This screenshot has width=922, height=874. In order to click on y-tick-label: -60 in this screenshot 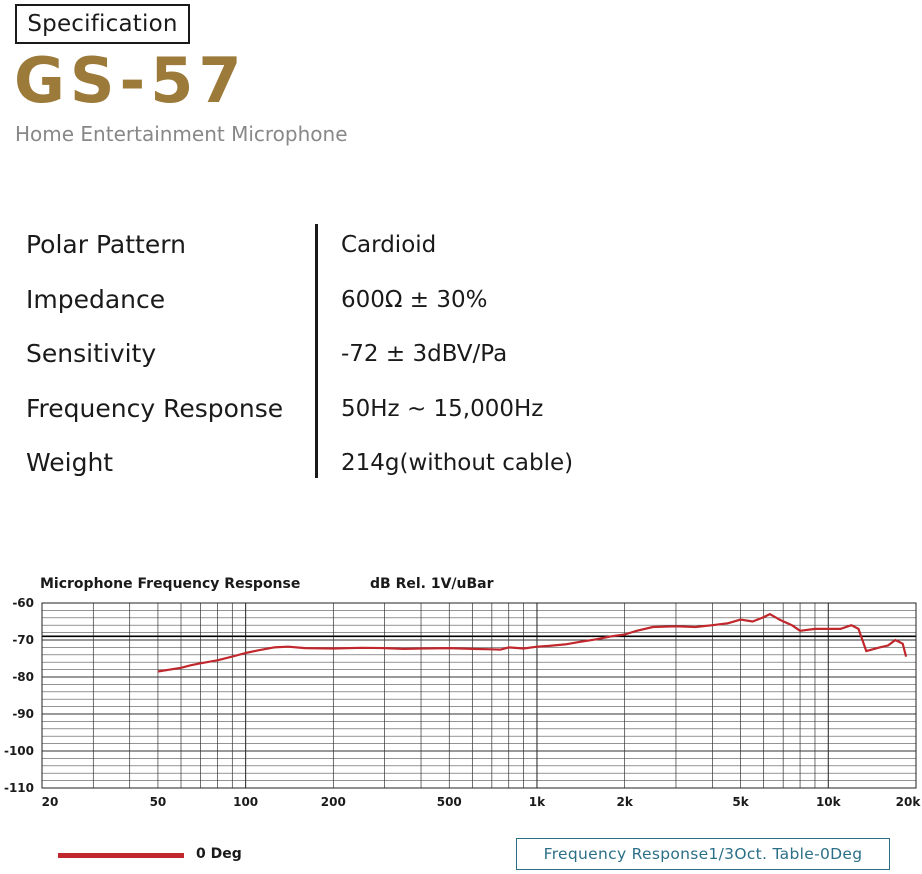, I will do `click(23, 603)`.